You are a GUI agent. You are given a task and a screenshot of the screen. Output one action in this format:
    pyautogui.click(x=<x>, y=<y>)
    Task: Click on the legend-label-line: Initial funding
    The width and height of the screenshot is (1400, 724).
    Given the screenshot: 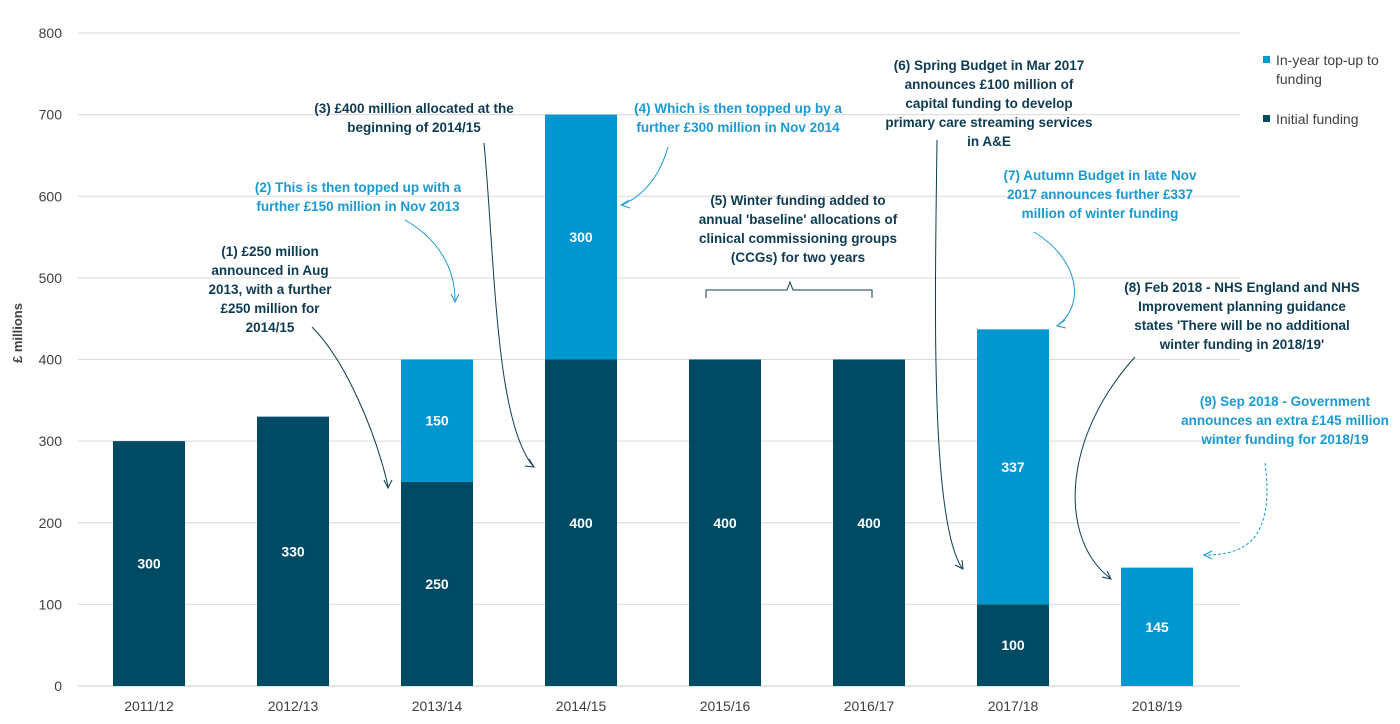 What is the action you would take?
    pyautogui.click(x=1317, y=119)
    